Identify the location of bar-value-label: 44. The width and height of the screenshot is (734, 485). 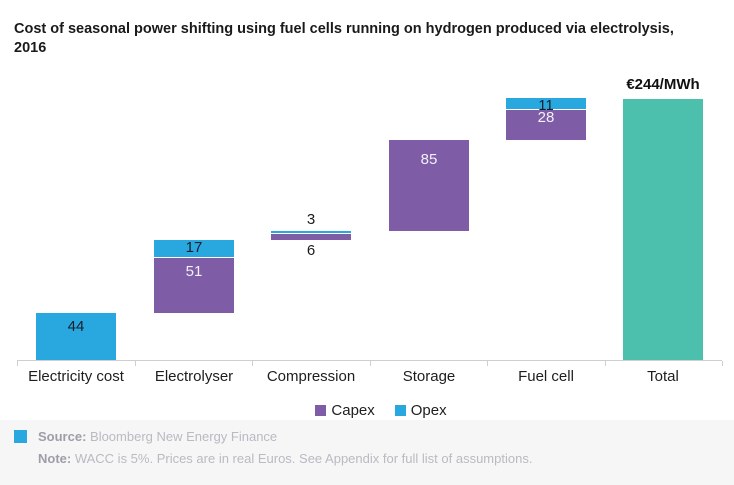
(76, 326).